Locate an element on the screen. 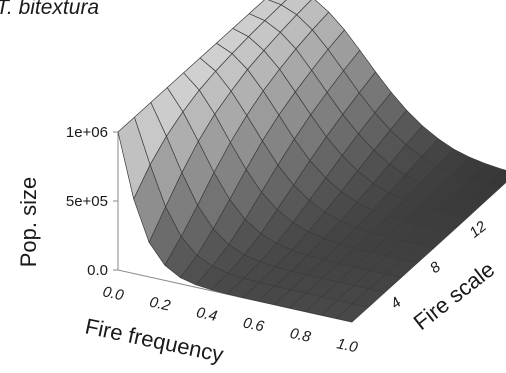 The width and height of the screenshot is (506, 373). x-tick-label: 0.6 is located at coordinates (254, 324).